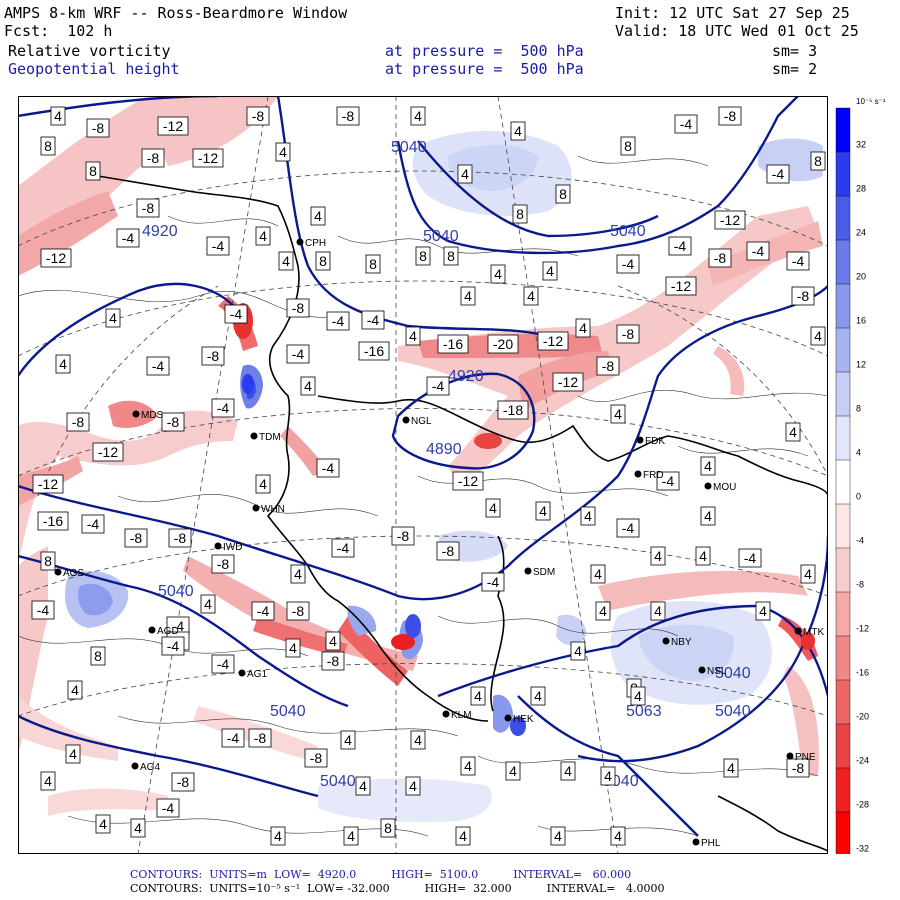 This screenshot has width=900, height=900. Describe the element at coordinates (813, 632) in the screenshot. I see `svg-text: MTK` at that location.